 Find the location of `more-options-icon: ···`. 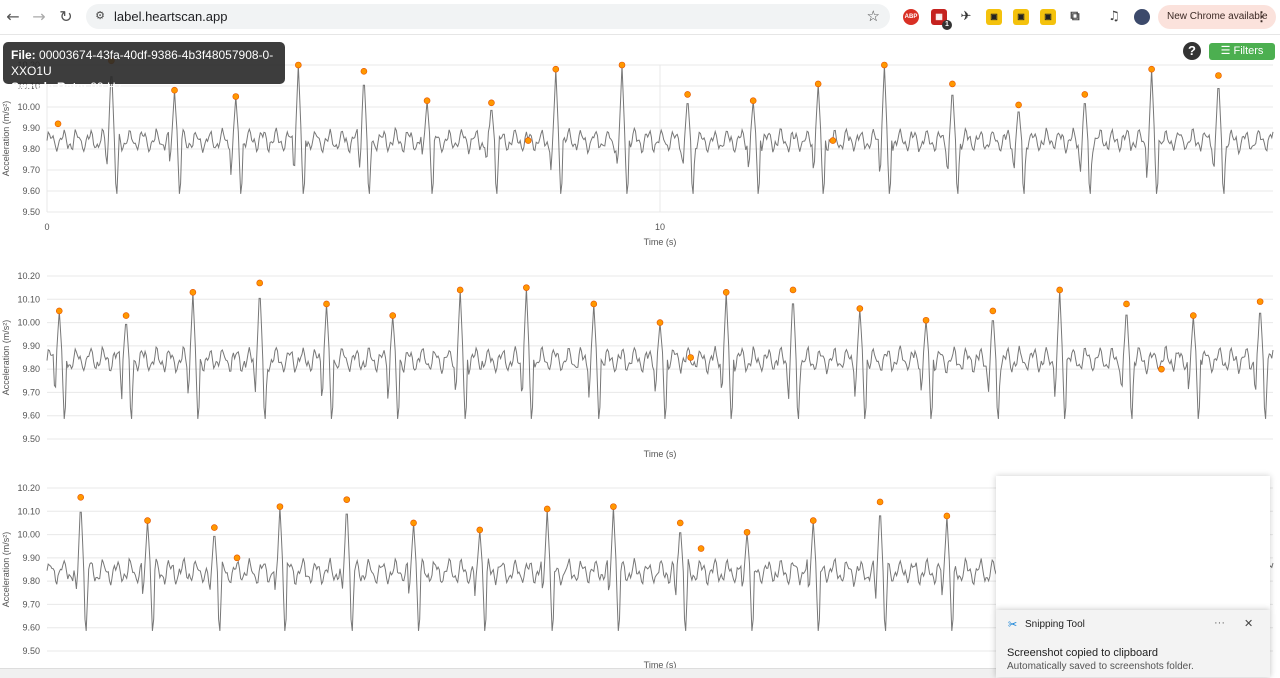

more-options-icon: ··· is located at coordinates (1219, 623).